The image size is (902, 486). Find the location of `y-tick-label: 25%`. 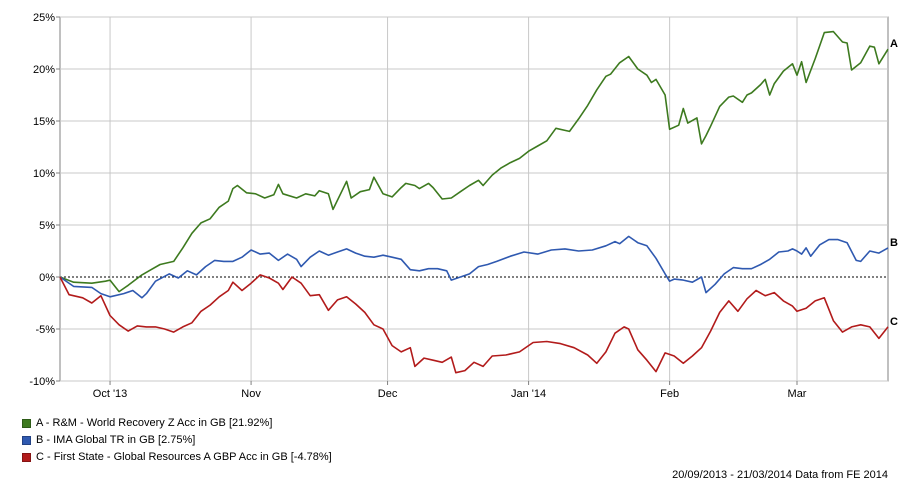

y-tick-label: 25% is located at coordinates (44, 18).